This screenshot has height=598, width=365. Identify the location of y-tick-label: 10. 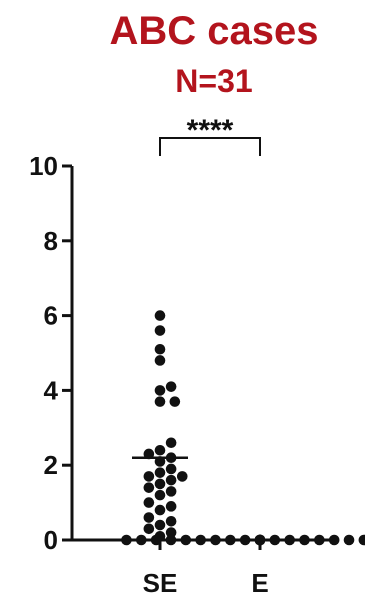
(43, 166).